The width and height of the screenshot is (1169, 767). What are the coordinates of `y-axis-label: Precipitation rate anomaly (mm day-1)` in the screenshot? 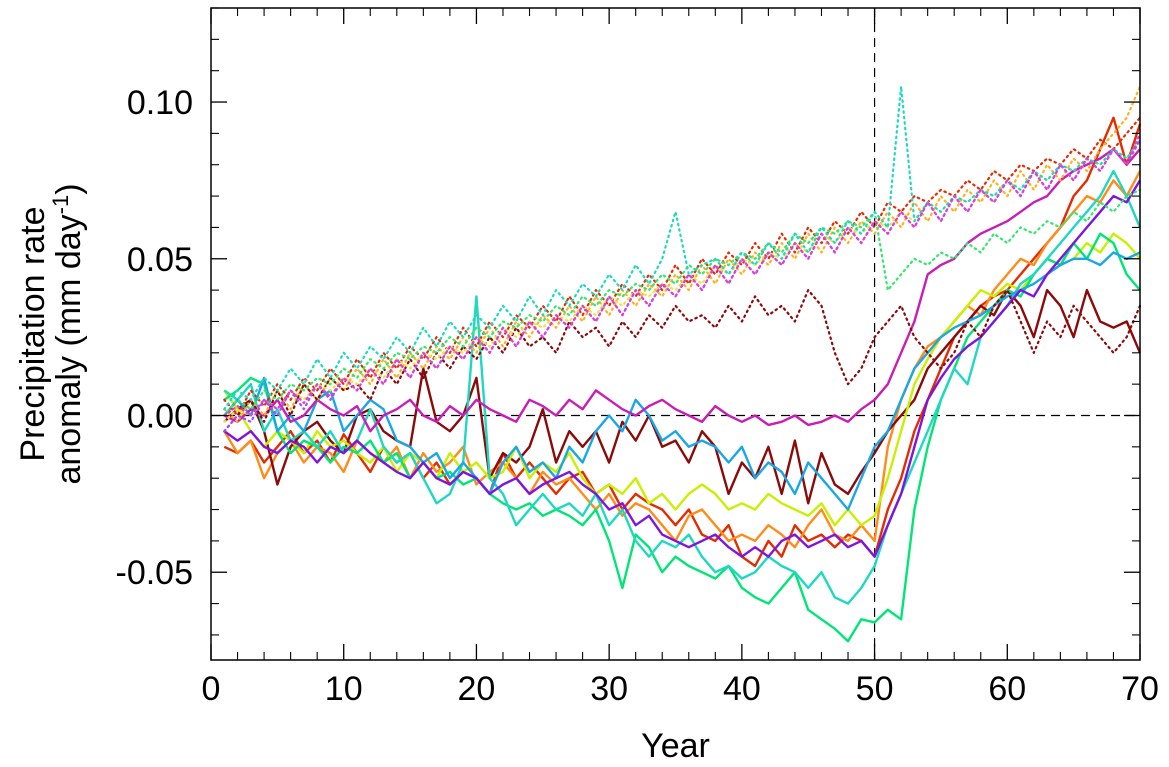 It's located at (51, 333).